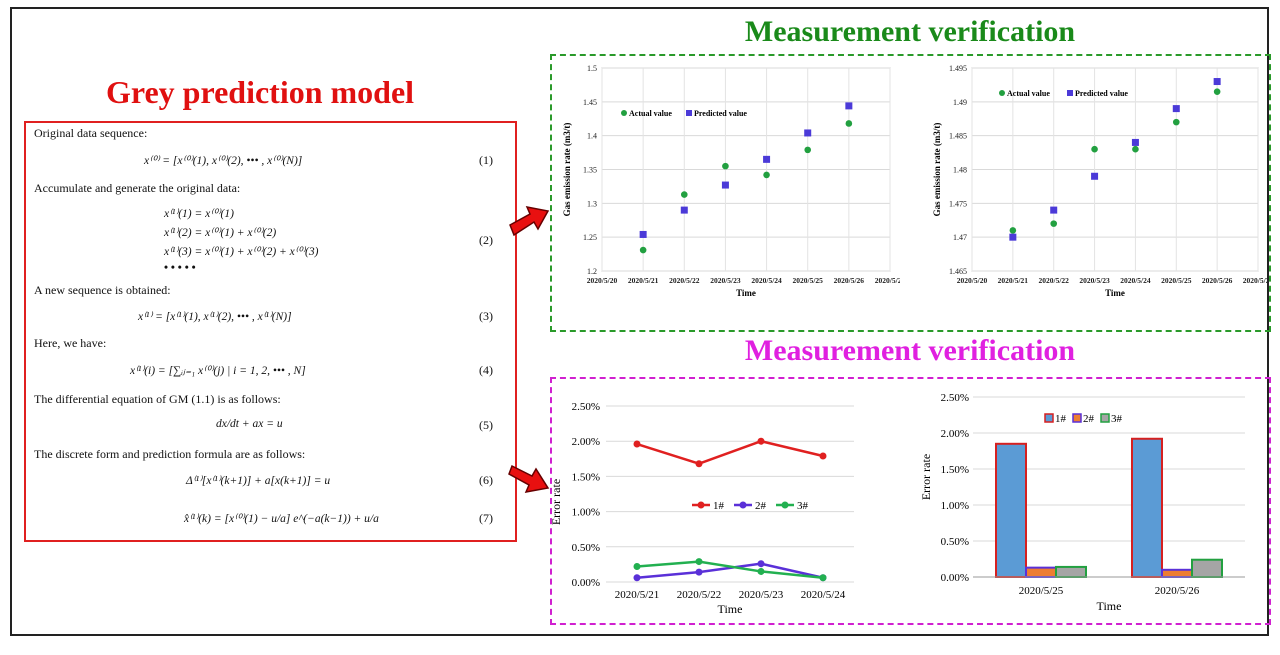 The width and height of the screenshot is (1280, 655). I want to click on y-tick-label: 1.35, so click(590, 170).